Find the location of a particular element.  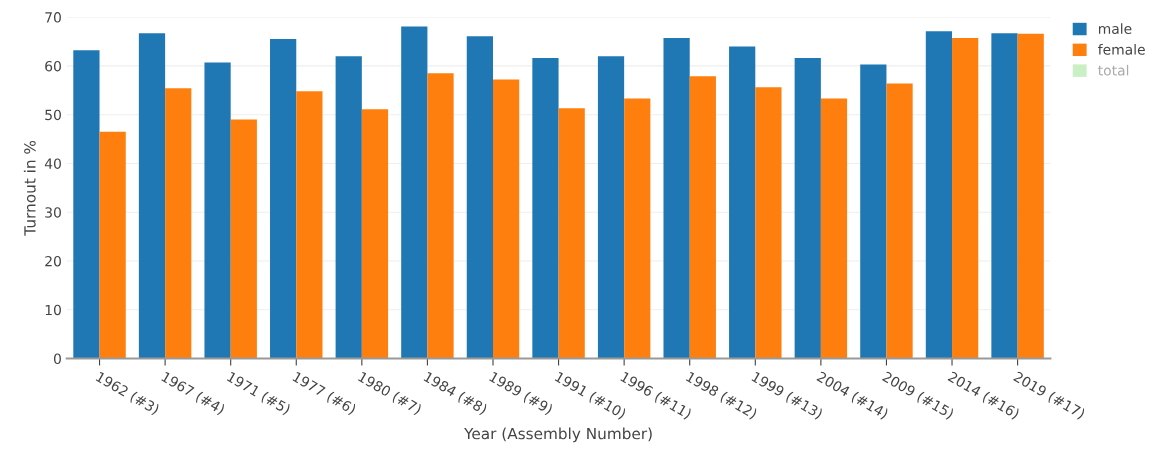

y-tick-label: 70 is located at coordinates (53, 17).